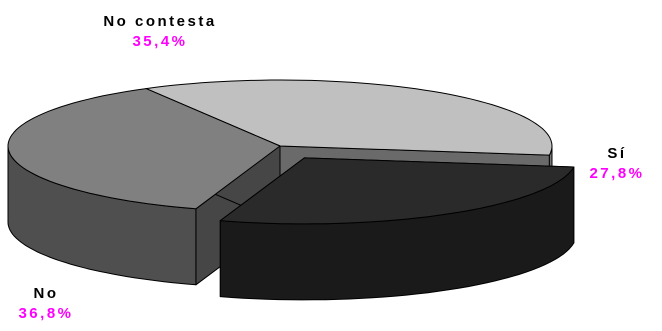  I want to click on slice-percent: 27,8%, so click(617, 173).